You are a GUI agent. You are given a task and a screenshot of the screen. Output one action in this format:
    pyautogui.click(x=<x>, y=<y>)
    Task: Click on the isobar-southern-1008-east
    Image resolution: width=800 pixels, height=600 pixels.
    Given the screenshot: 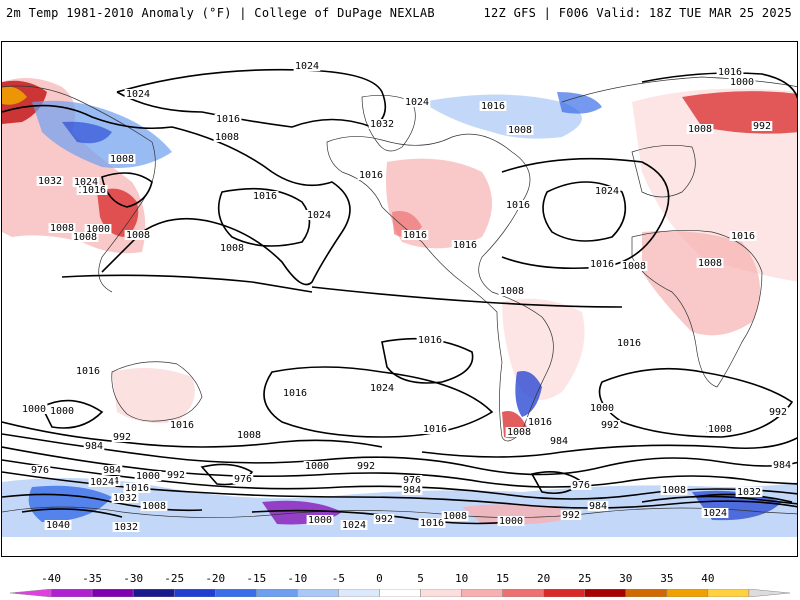 What is the action you would take?
    pyautogui.click(x=609, y=447)
    